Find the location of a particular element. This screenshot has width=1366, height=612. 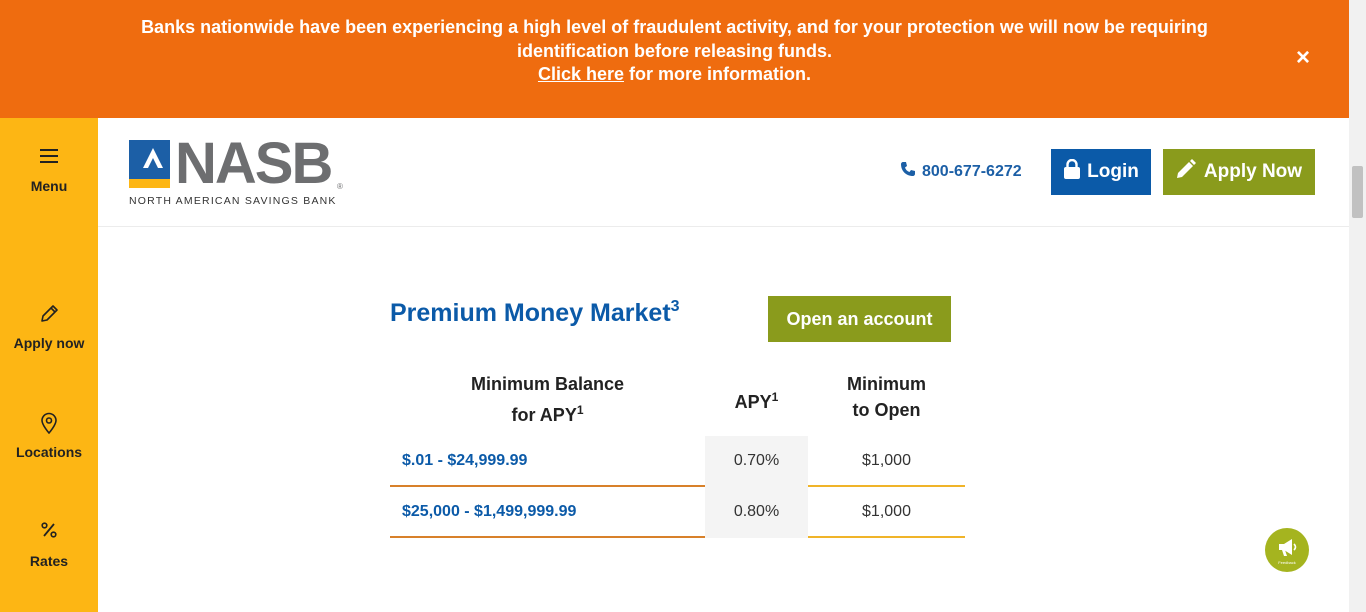

table-row: $.01 - $24,999.99 0.70% $1,000 is located at coordinates (677, 461).